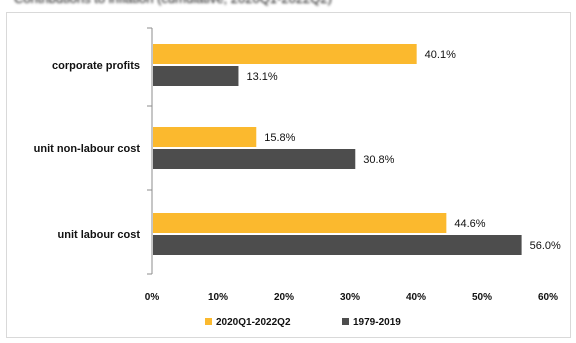  Describe the element at coordinates (87, 149) in the screenshot. I see `category-label: unit non-labour cost` at that location.